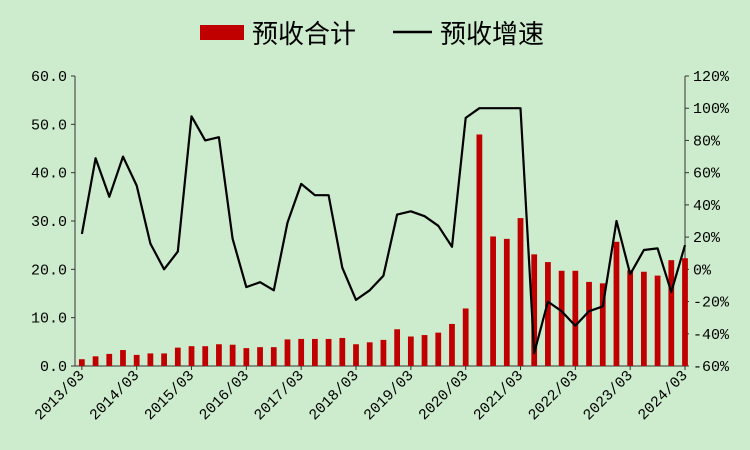 This screenshot has width=750, height=450. What do you see at coordinates (49, 319) in the screenshot?
I see `left-axis-tick-label: 10.0` at bounding box center [49, 319].